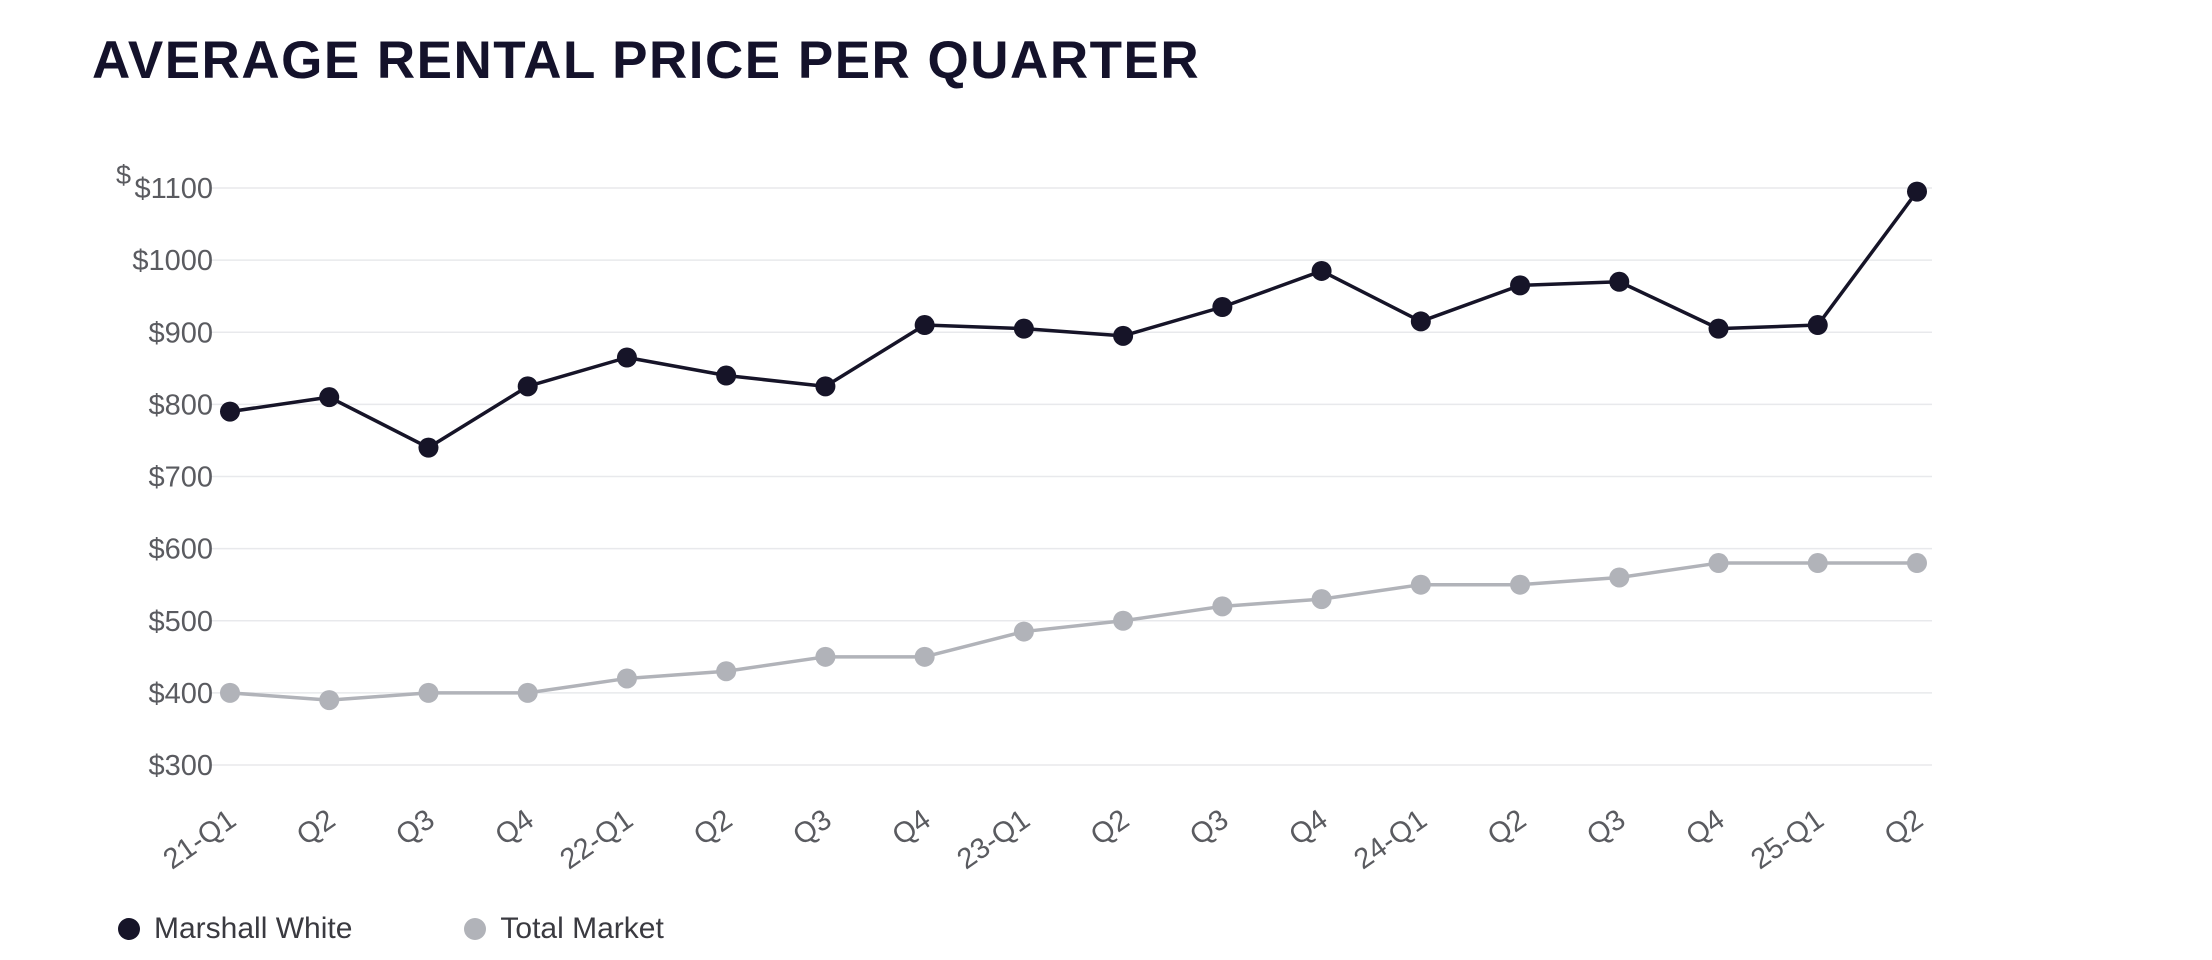  Describe the element at coordinates (180, 550) in the screenshot. I see `y-axis-tick: $600` at that location.